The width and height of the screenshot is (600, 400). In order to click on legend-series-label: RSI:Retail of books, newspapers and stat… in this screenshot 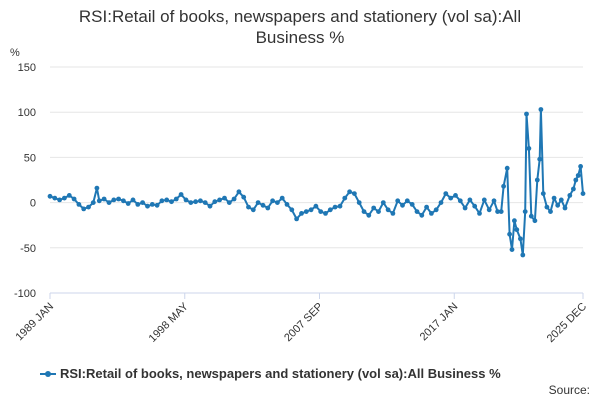, I will do `click(280, 373)`.